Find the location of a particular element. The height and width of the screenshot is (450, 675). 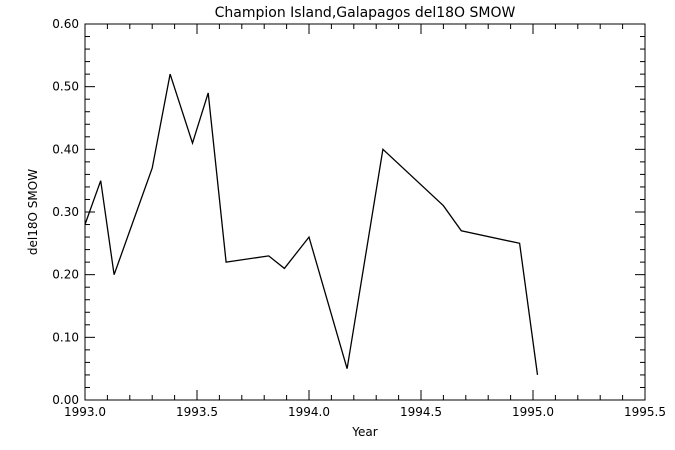

y-tick-label: 0.10 is located at coordinates (65, 337).